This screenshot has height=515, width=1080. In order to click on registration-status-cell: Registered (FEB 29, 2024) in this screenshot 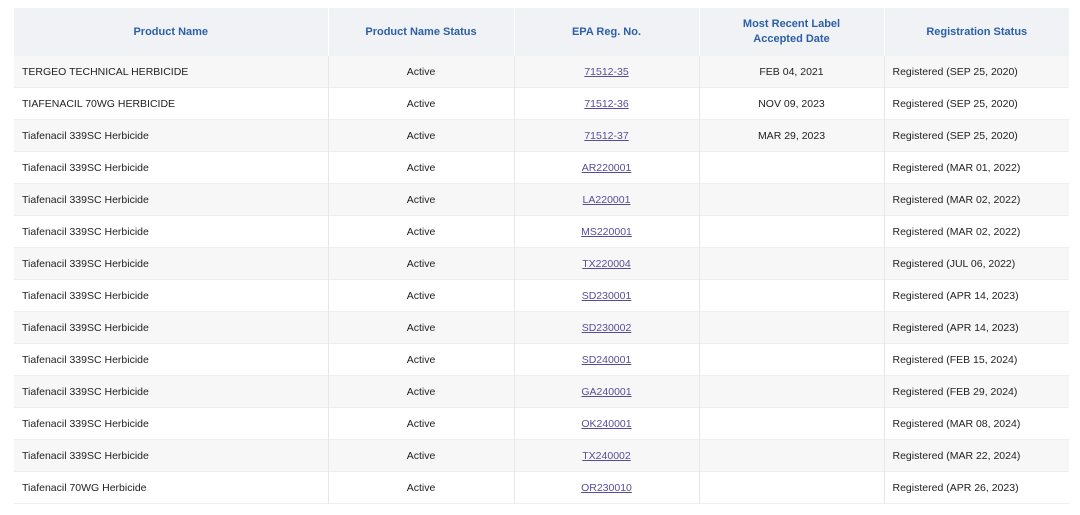, I will do `click(955, 391)`.